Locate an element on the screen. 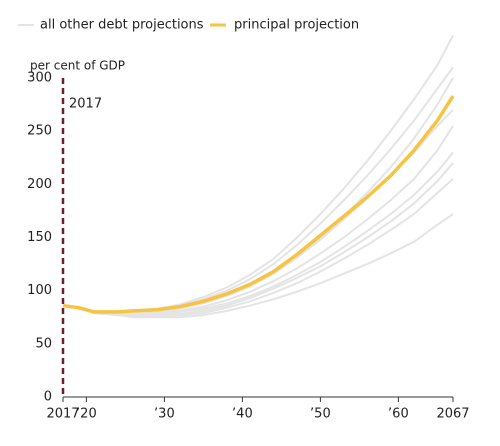 This screenshot has width=500, height=446. y-tick-label: 250 is located at coordinates (39, 131).